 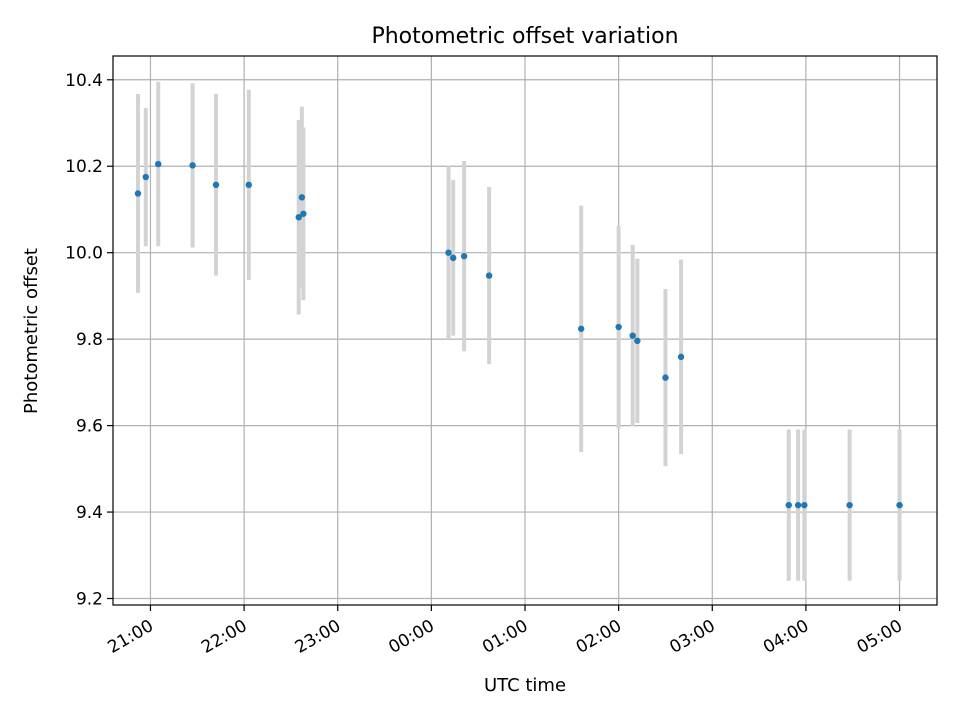 What do you see at coordinates (525, 685) in the screenshot?
I see `x-axis-label: UTC time` at bounding box center [525, 685].